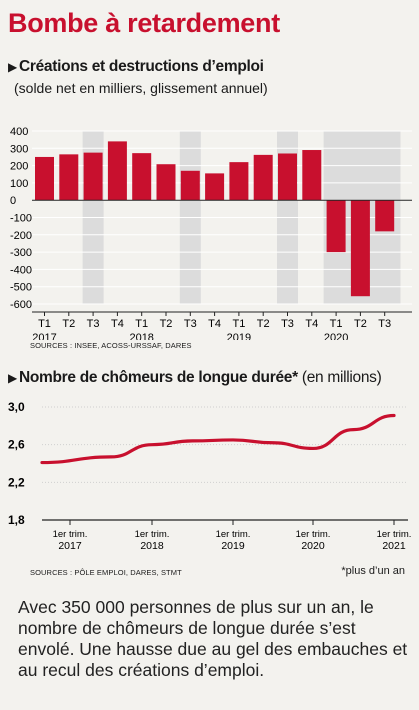 The image size is (419, 710). What do you see at coordinates (111, 345) in the screenshot?
I see `chart1-source: SOURCES : INSEE, ACOSS-URSSAF, DARES` at bounding box center [111, 345].